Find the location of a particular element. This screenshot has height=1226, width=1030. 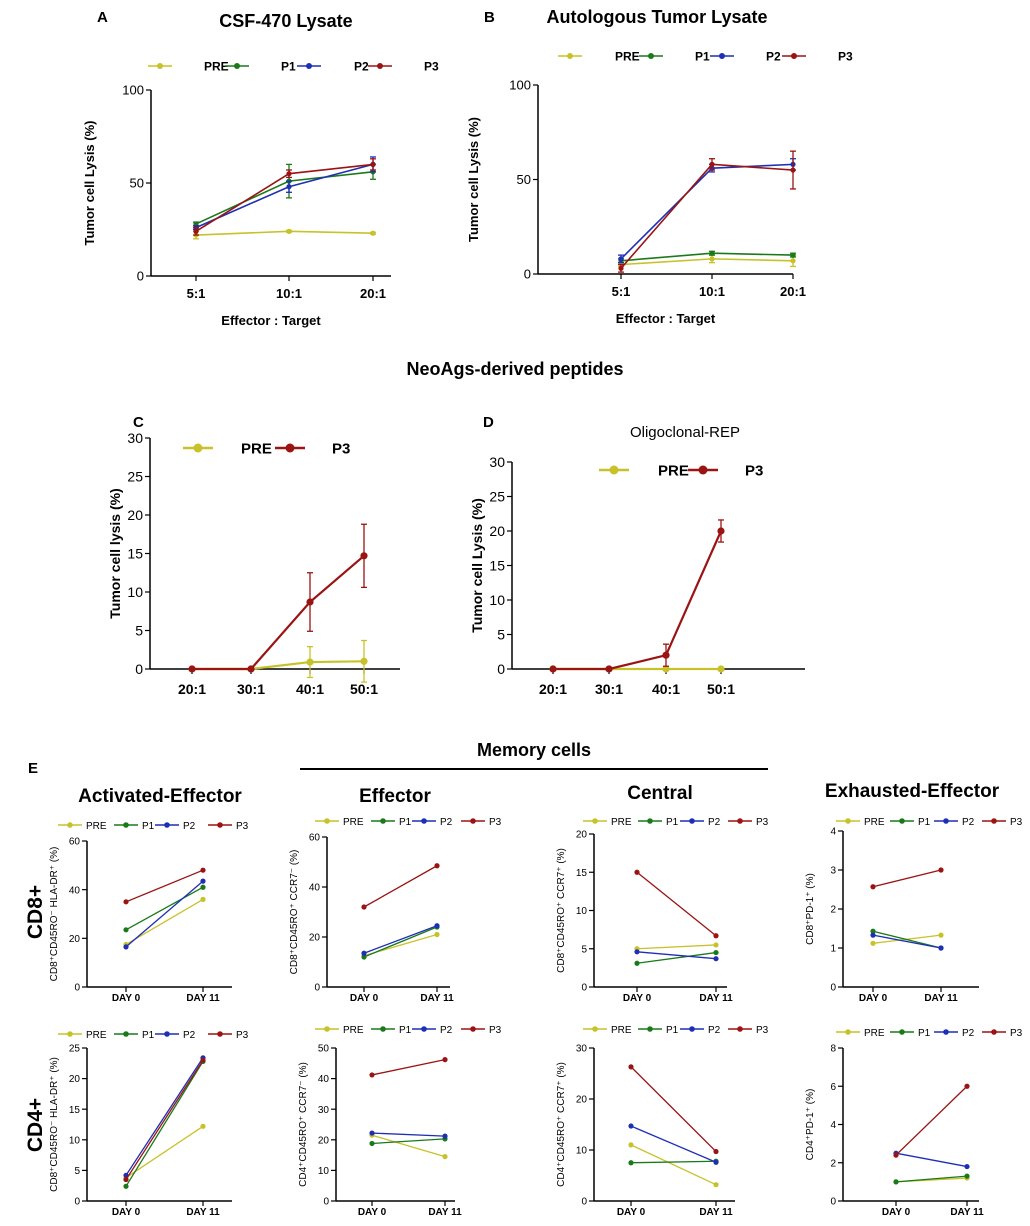

x-tick-label: DAY 0 is located at coordinates (364, 998).